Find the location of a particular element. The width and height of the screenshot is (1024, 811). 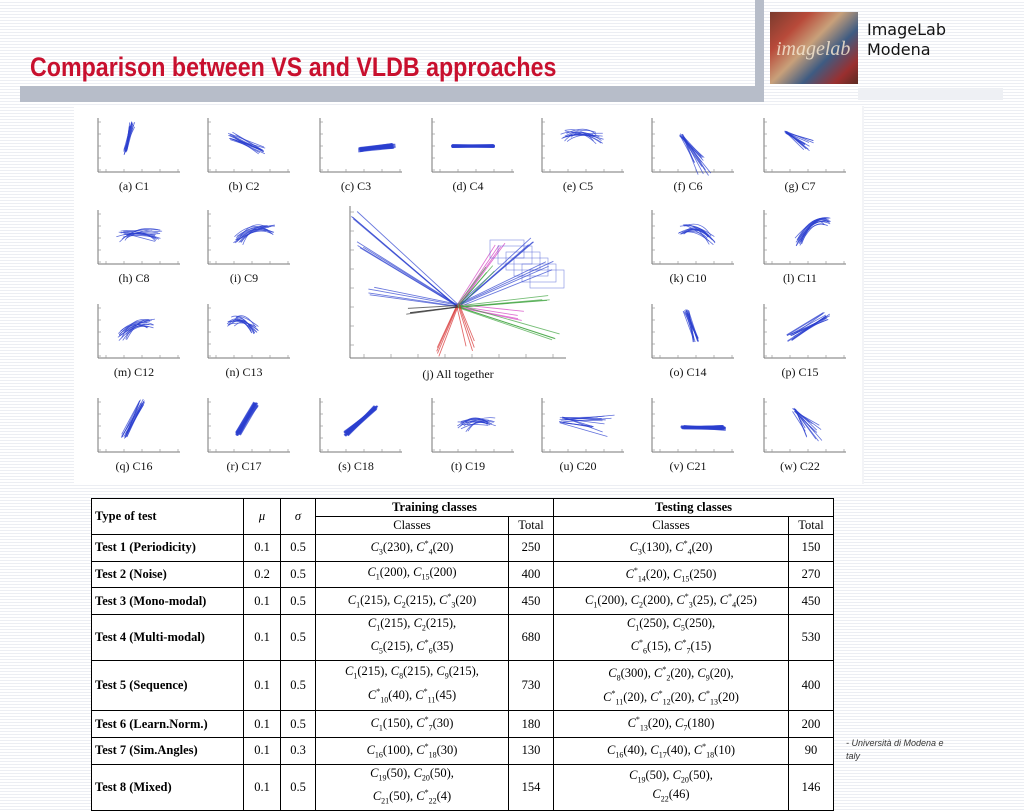

panel-caption: (a) C1 is located at coordinates (134, 186).